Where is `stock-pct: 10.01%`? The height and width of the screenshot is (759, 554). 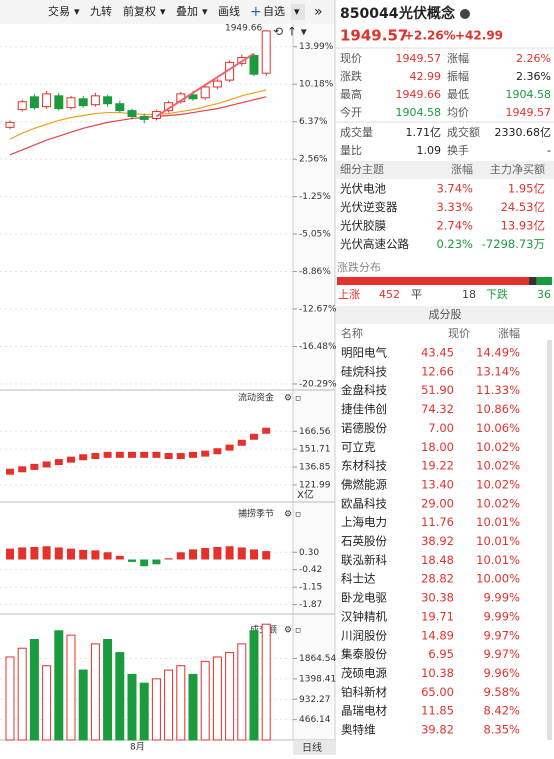 stock-pct: 10.01% is located at coordinates (498, 541).